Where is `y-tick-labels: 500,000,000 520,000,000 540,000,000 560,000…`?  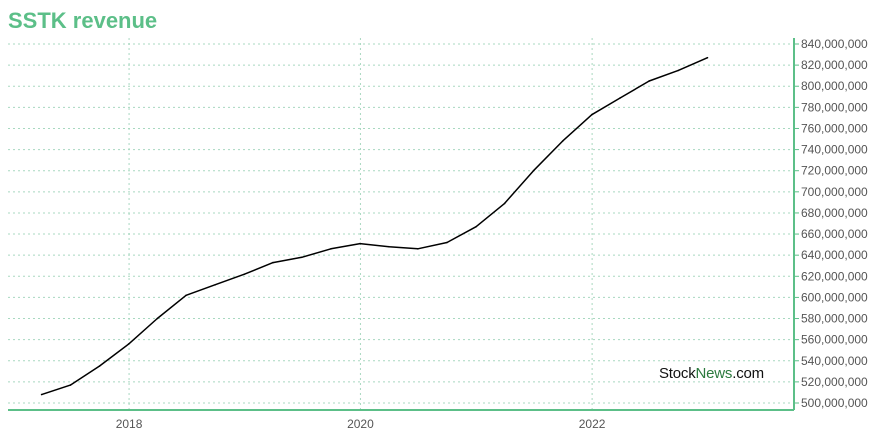 y-tick-labels: 500,000,000 520,000,000 540,000,000 560,000… is located at coordinates (831, 223).